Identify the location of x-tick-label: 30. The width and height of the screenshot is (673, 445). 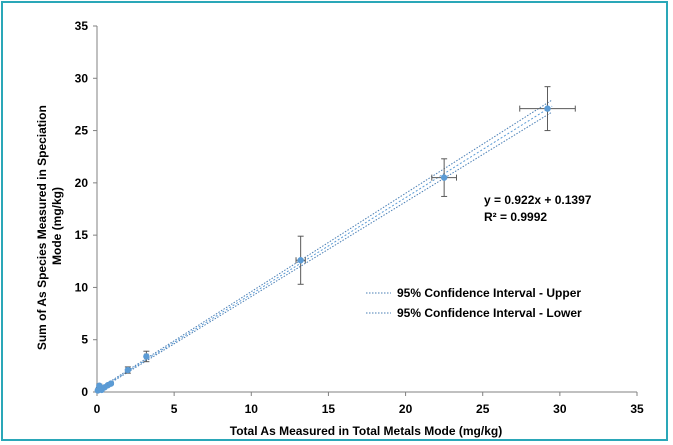
(560, 409).